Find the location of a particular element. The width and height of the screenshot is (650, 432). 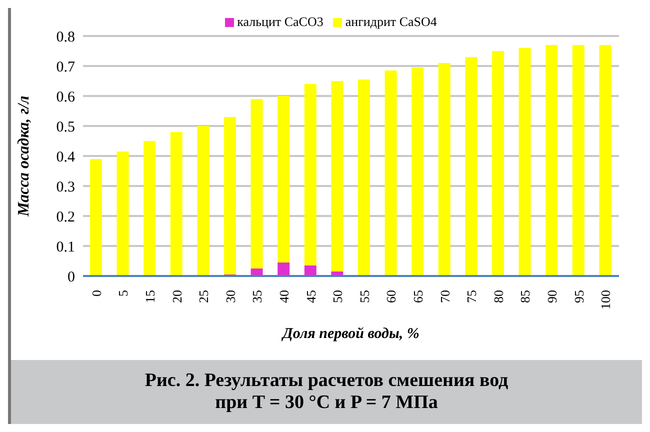

x-tick-label: 75 is located at coordinates (472, 296).